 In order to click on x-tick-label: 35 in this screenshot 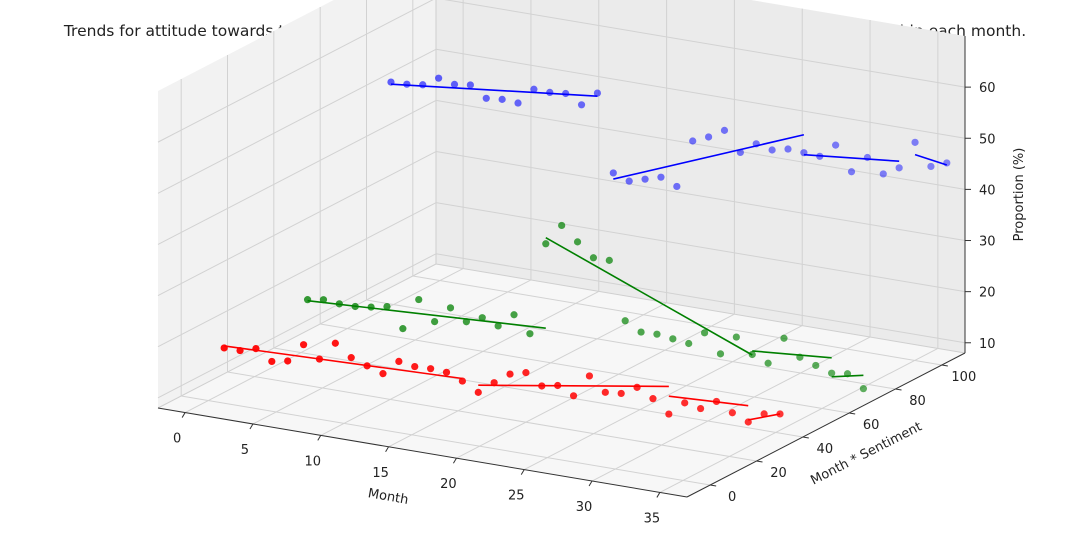, I will do `click(652, 518)`.